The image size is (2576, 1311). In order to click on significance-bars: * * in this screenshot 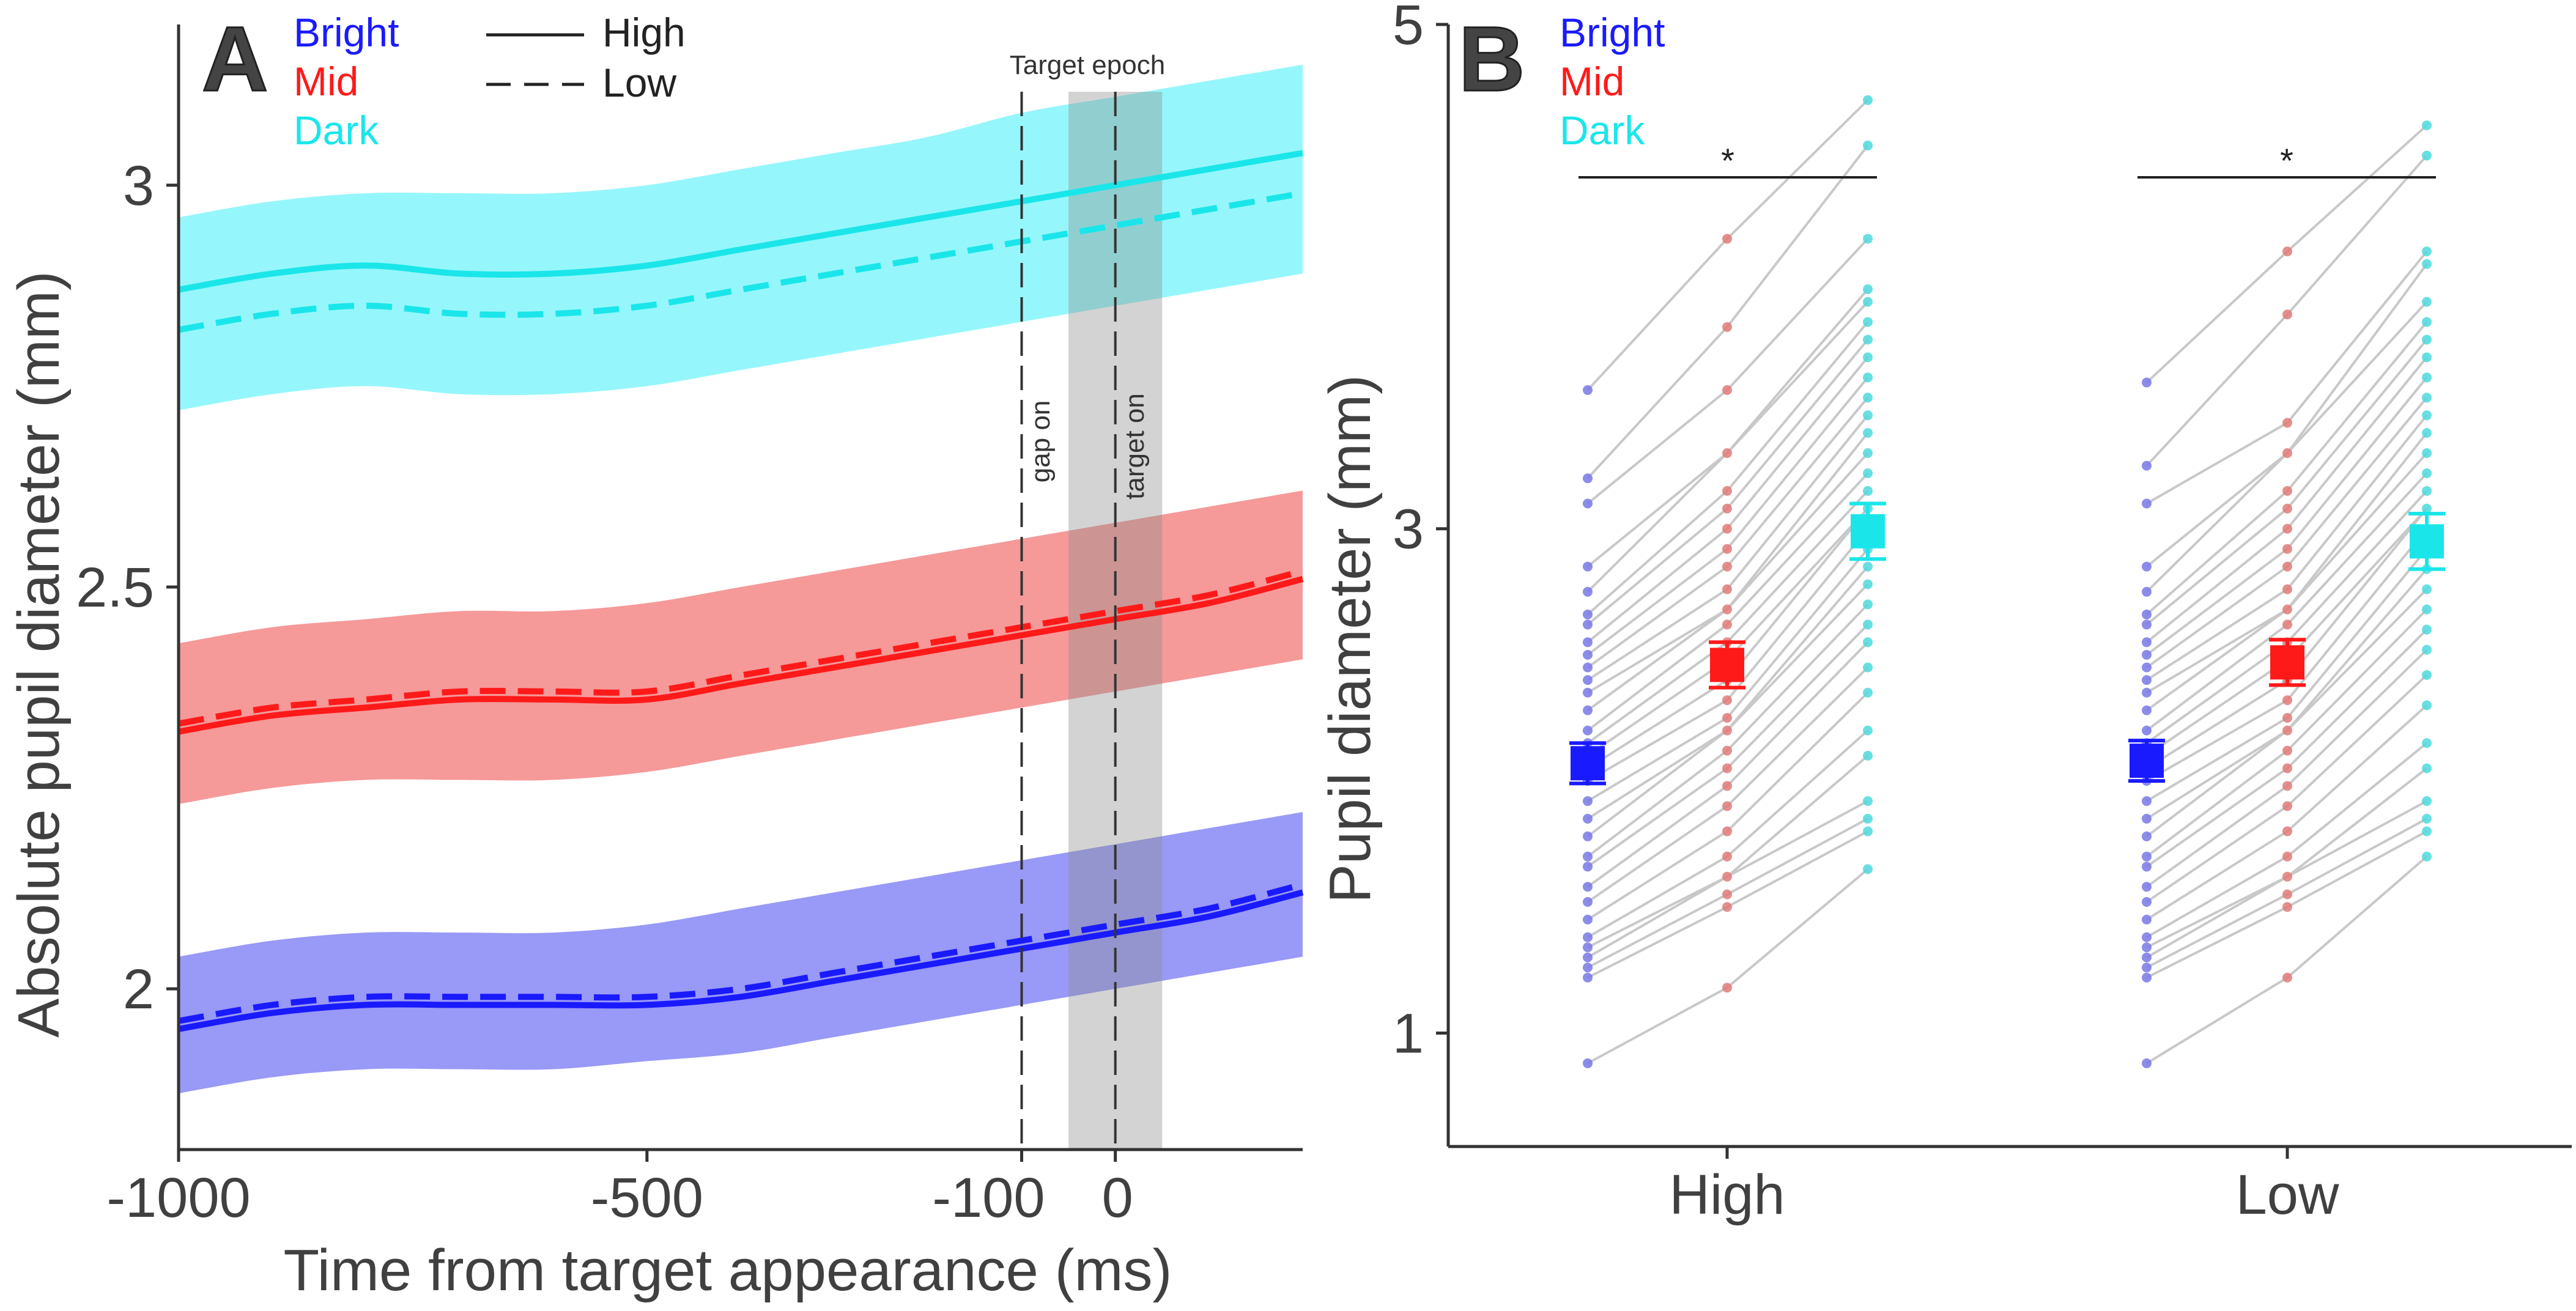, I will do `click(2007, 160)`.